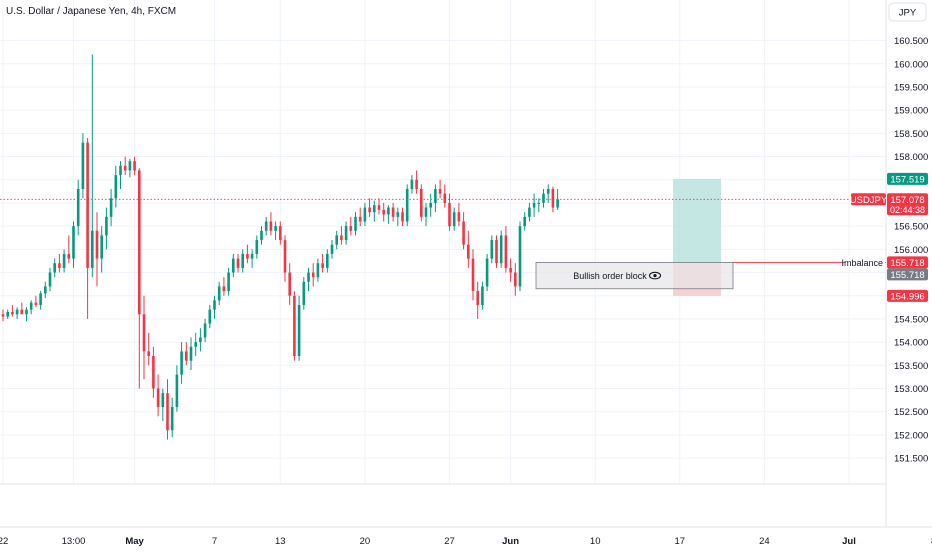  I want to click on order-block-box, so click(634, 276).